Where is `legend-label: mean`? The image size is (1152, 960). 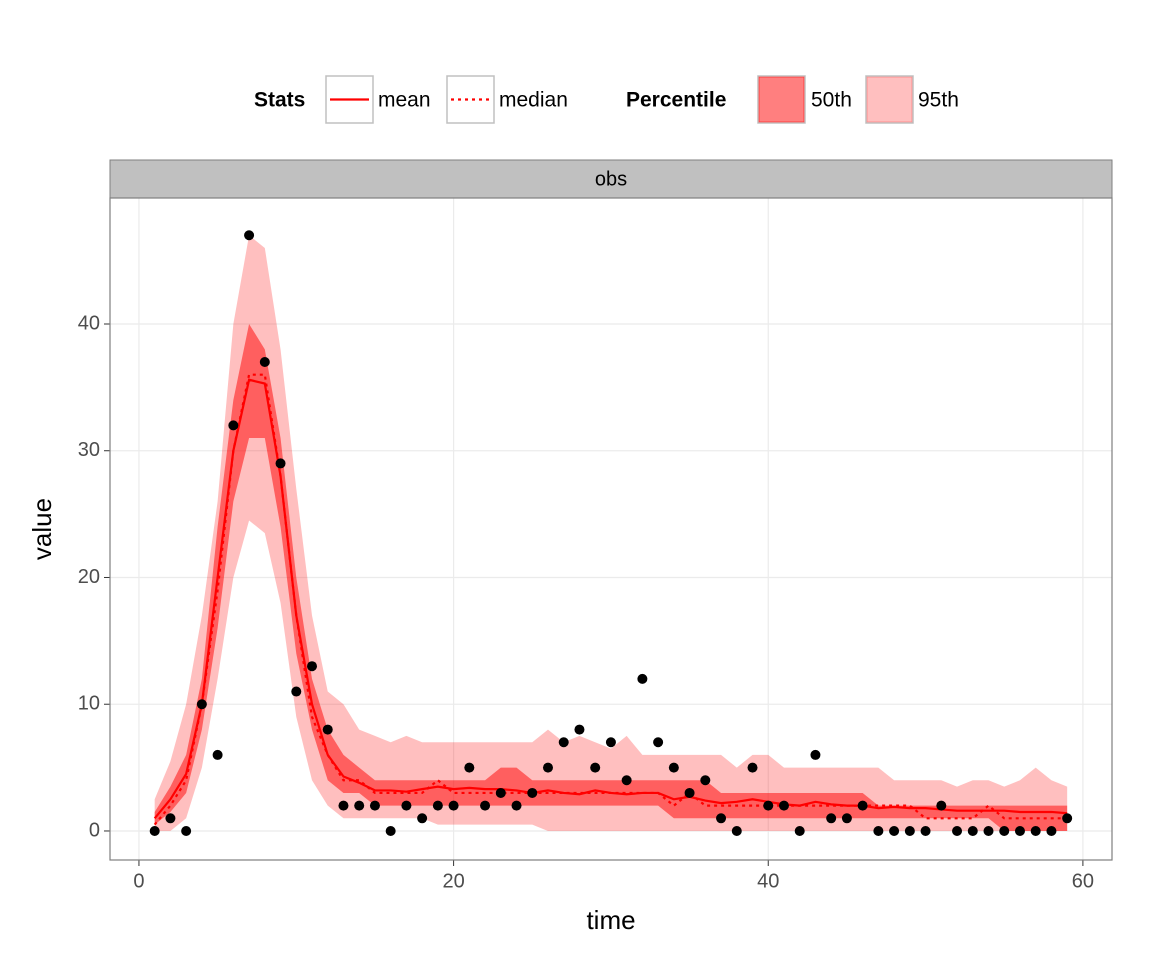 legend-label: mean is located at coordinates (404, 100).